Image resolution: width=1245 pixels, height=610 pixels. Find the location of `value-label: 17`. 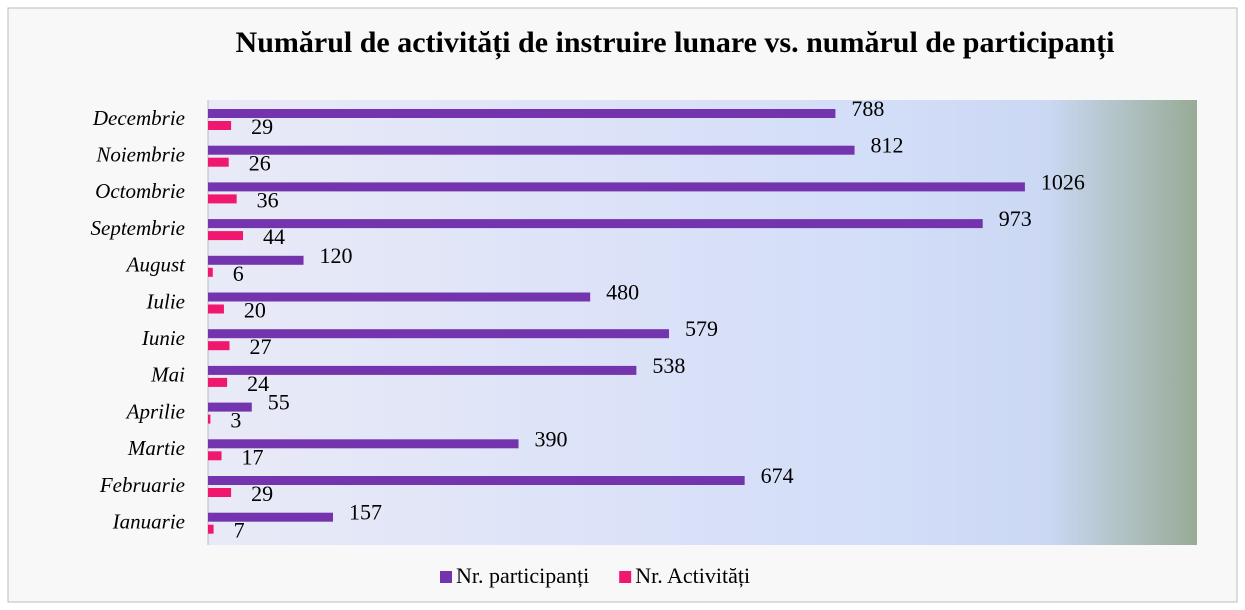

value-label: 17 is located at coordinates (253, 456).